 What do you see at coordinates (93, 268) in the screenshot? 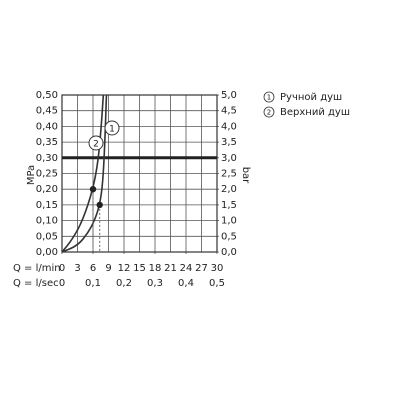
I see `x-tick-label: 6` at bounding box center [93, 268].